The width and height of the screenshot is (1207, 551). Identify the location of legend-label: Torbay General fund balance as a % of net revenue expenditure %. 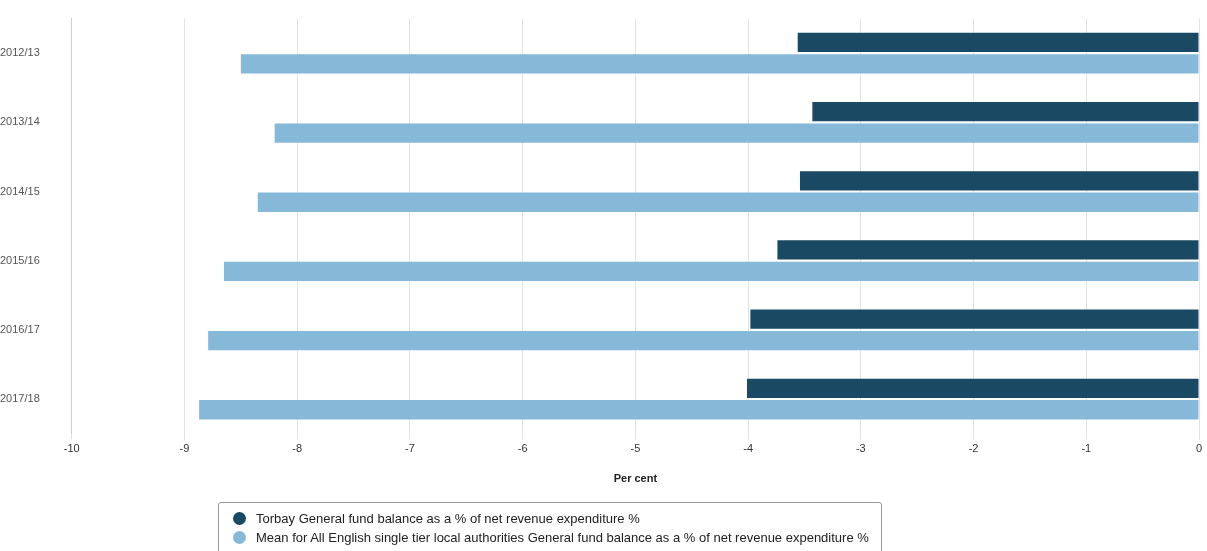
(448, 519).